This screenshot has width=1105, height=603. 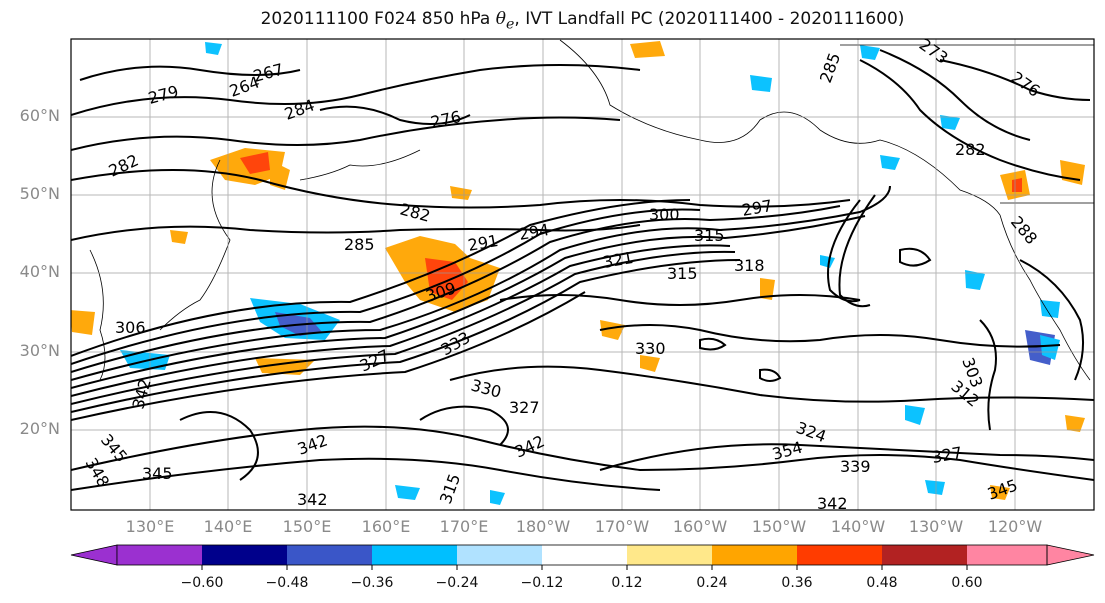 I want to click on lon-label: 130°E, so click(x=150, y=526).